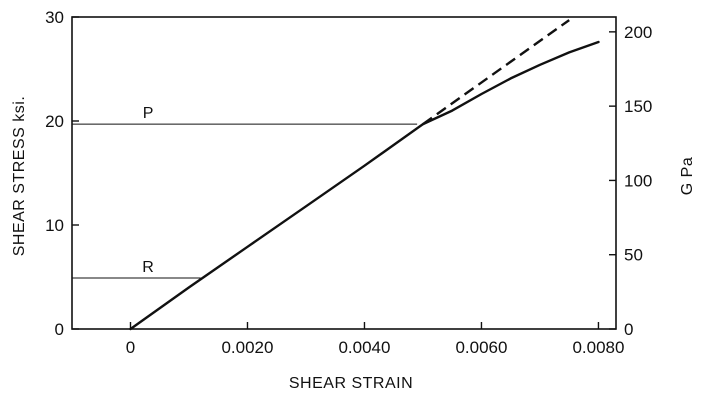 The image size is (706, 394). What do you see at coordinates (687, 176) in the screenshot?
I see `y2-axis-title: G Pa` at bounding box center [687, 176].